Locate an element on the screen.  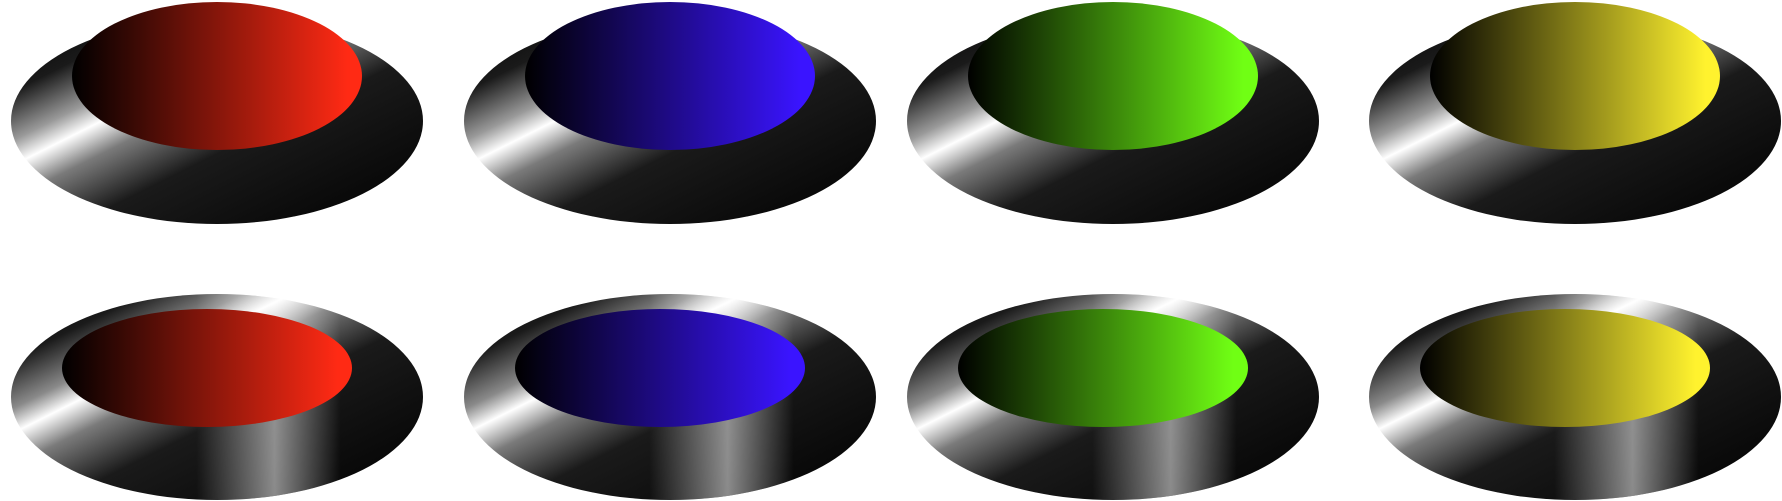
raised-red-button is located at coordinates (217, 113).